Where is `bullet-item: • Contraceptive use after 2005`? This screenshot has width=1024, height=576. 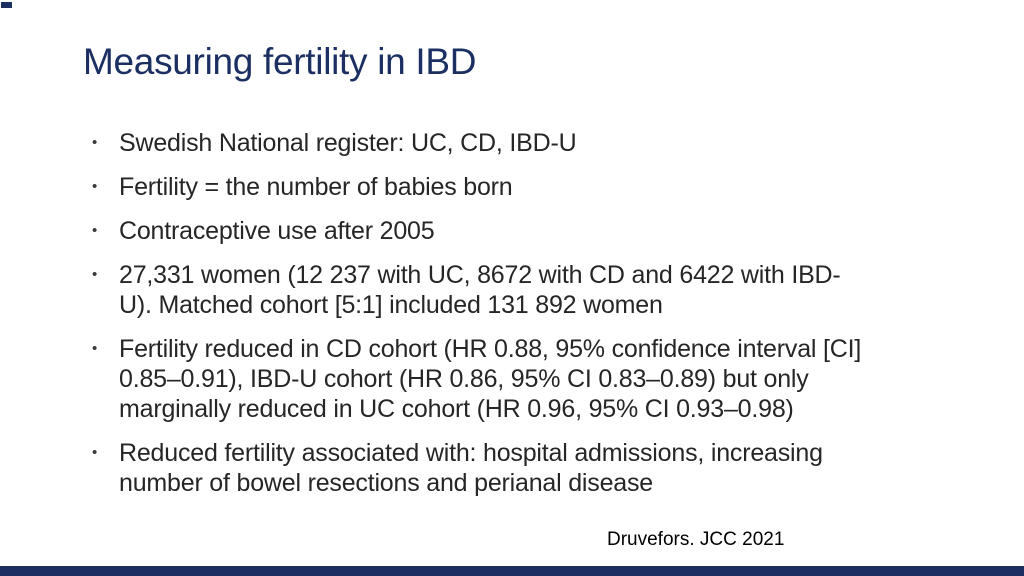
bullet-item: • Contraceptive use after 2005 is located at coordinates (535, 231).